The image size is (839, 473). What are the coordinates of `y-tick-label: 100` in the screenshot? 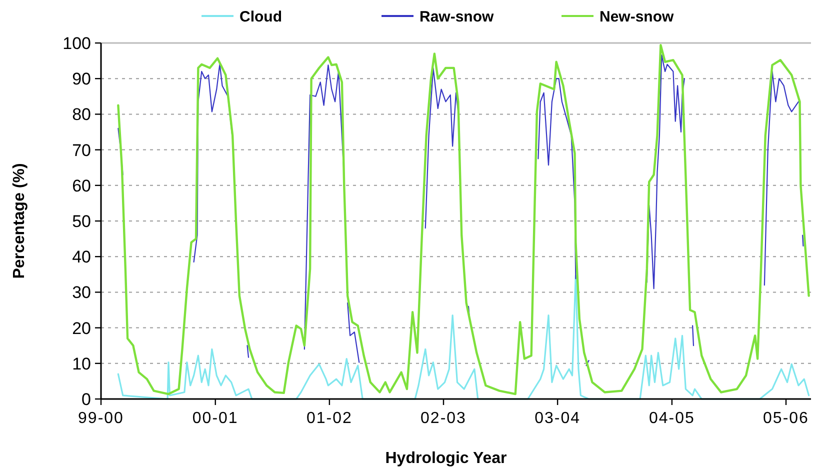 It's located at (76, 43).